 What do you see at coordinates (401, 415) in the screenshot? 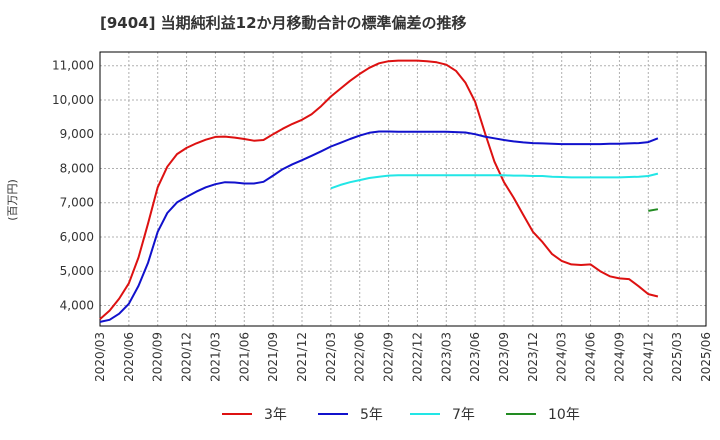
I see `legend: 3年 5年 7年 10年` at bounding box center [401, 415].